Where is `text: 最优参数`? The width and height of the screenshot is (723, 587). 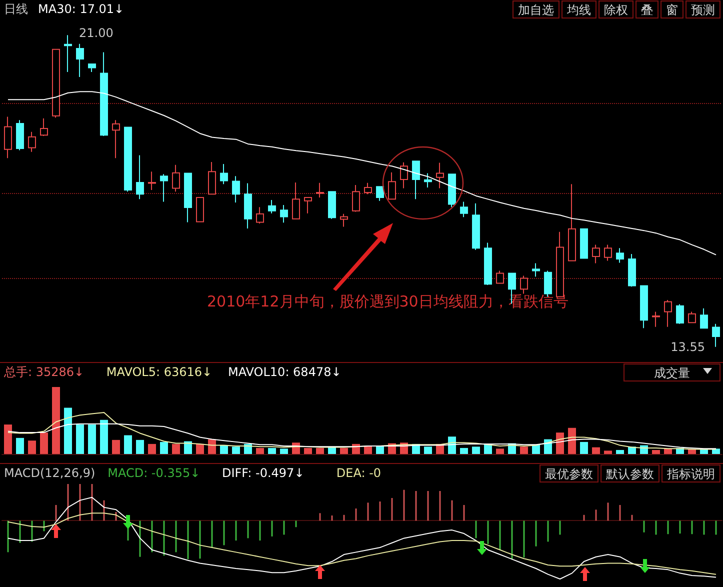
text: 最优参数 is located at coordinates (569, 474).